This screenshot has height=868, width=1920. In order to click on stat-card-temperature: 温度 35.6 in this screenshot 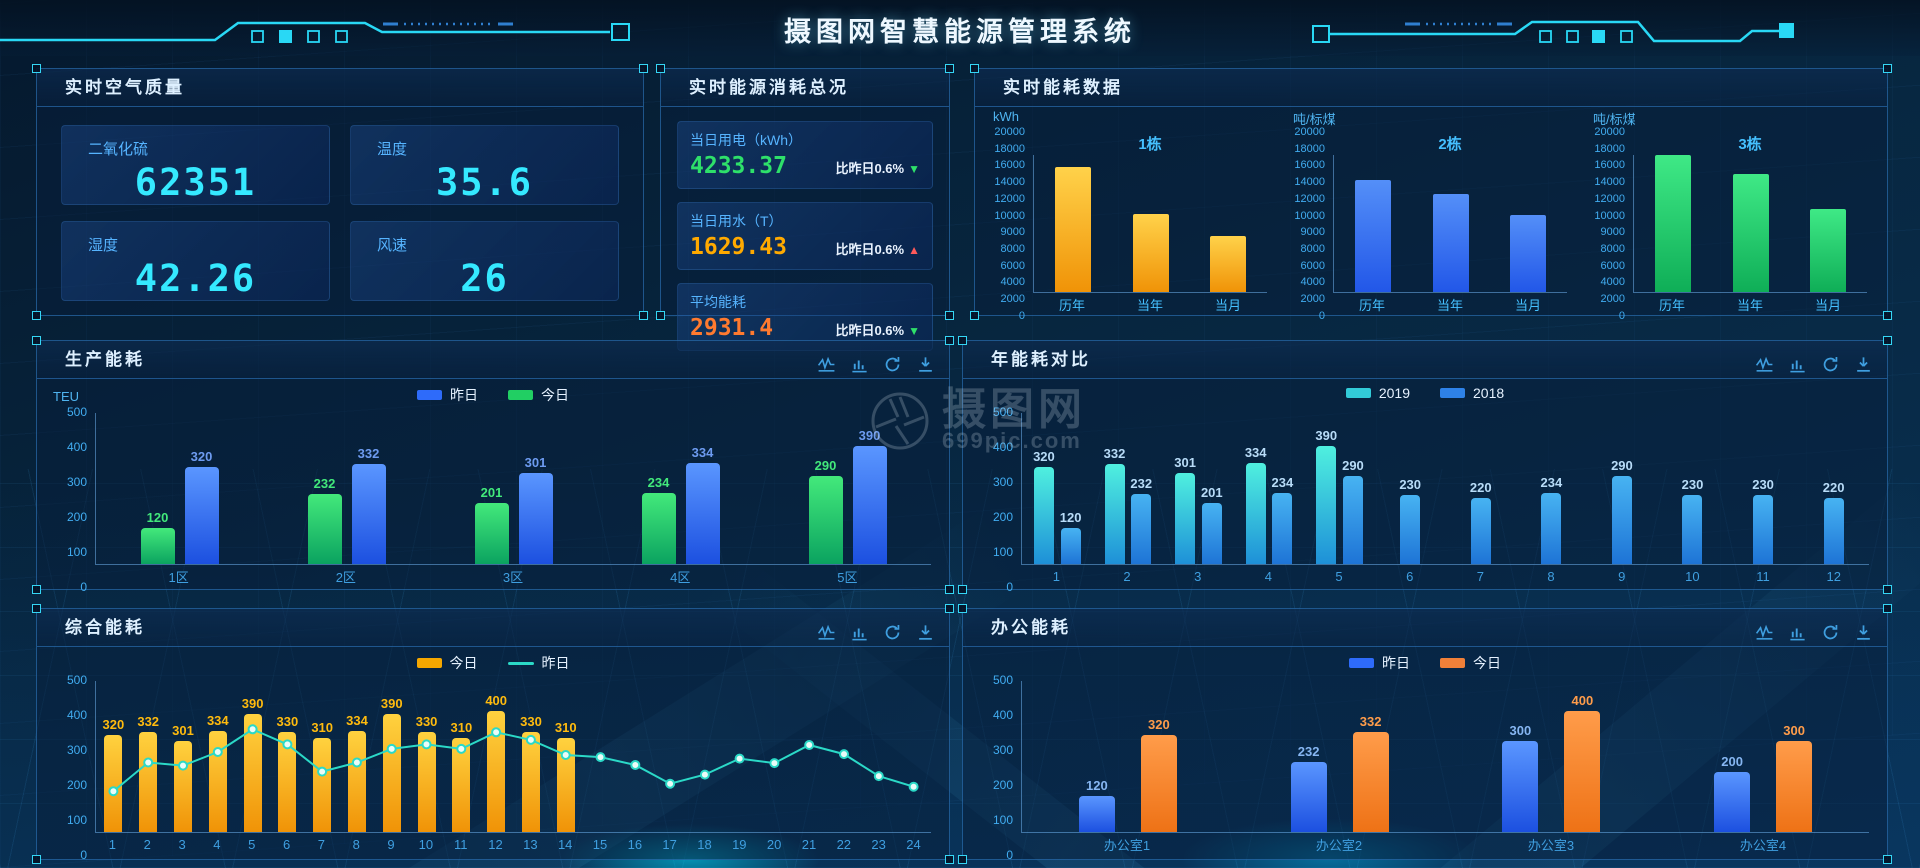, I will do `click(484, 165)`.